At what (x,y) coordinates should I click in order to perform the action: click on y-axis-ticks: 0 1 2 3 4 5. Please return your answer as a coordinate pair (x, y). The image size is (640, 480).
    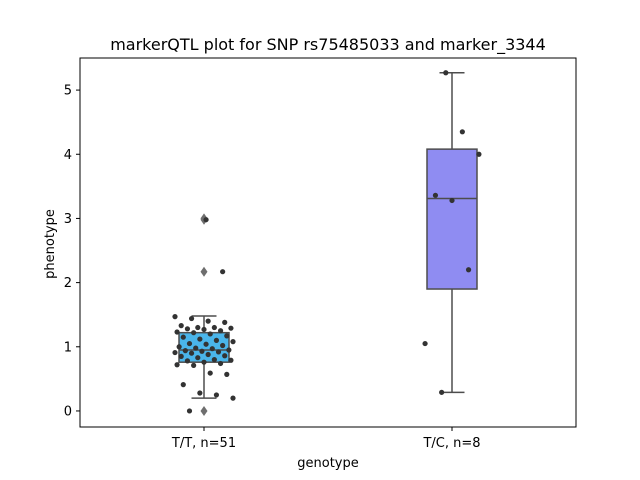
    Looking at the image, I should click on (72, 251).